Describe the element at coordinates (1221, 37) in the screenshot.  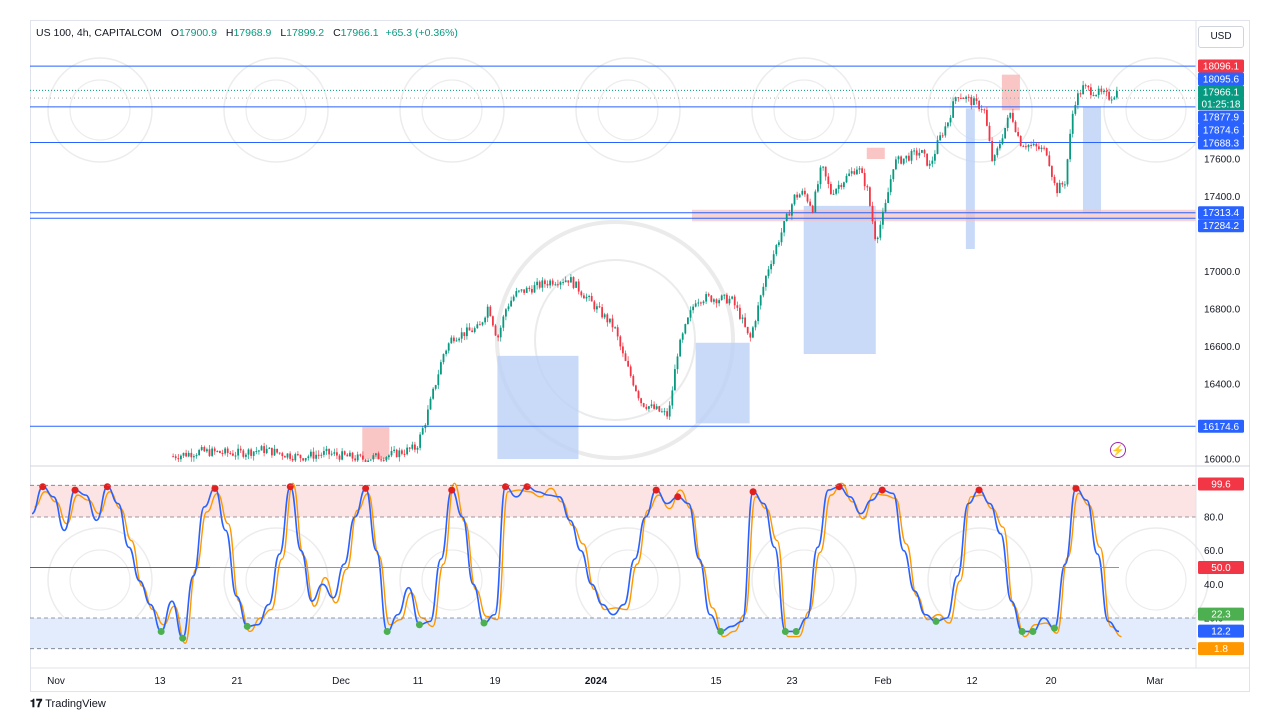
I see `currency-selector: USD` at that location.